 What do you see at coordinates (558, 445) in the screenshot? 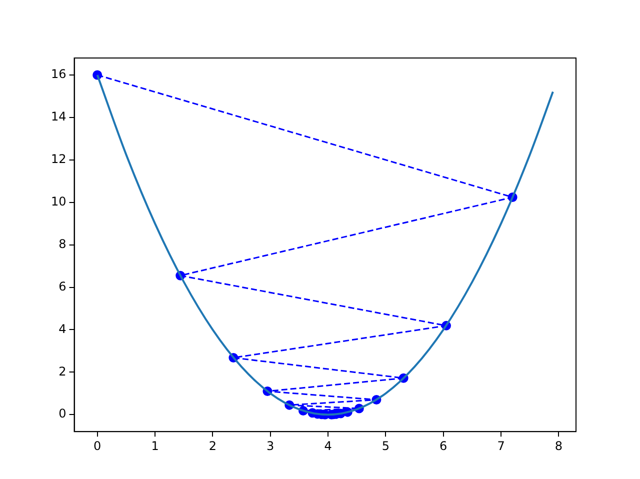
I see `x-tick-label: 8` at bounding box center [558, 445].